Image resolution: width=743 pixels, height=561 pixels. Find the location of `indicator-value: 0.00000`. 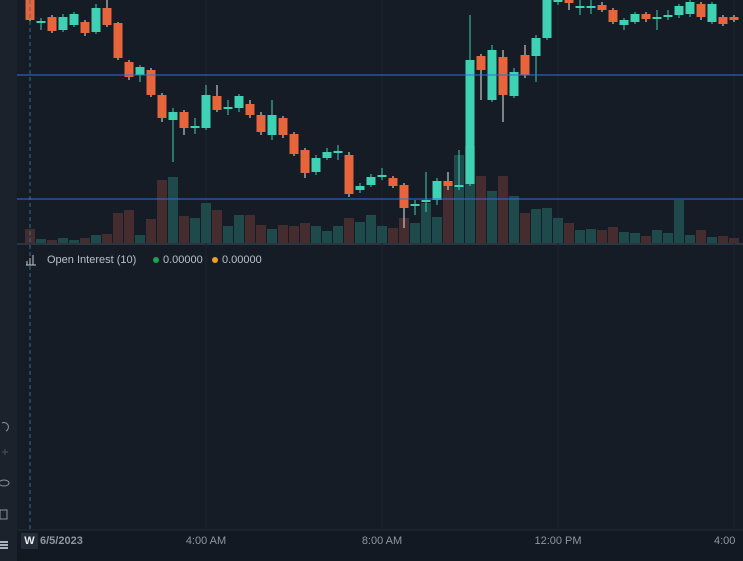

indicator-value: 0.00000 is located at coordinates (183, 260).